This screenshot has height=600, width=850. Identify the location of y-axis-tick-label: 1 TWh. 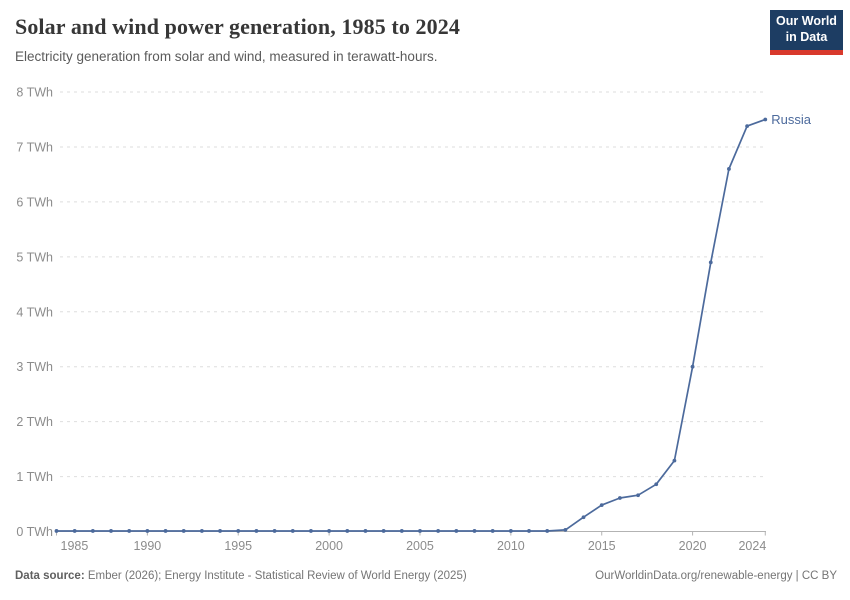
(34, 477).